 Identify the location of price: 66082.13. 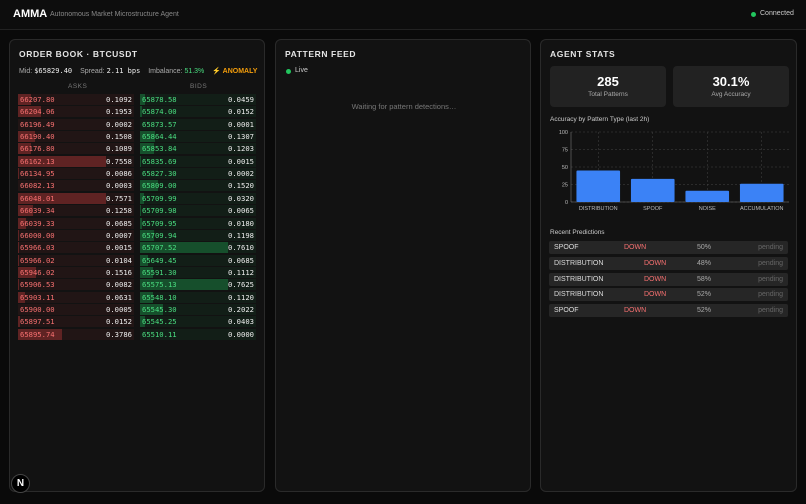
(37, 186).